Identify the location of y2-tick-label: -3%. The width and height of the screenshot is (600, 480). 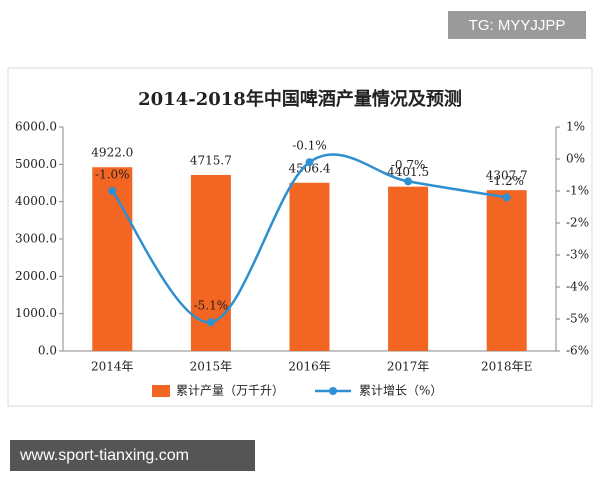
(577, 255).